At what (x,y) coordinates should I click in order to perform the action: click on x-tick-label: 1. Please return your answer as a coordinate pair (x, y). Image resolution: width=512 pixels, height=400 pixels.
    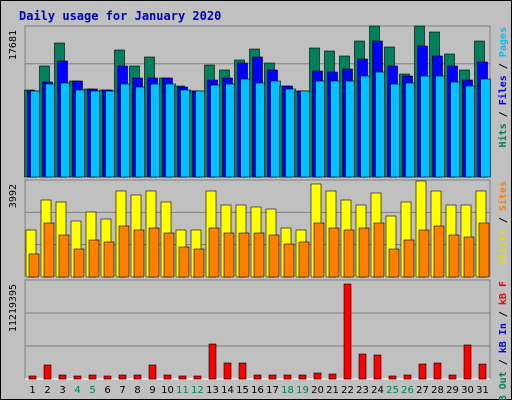
    Looking at the image, I should click on (32, 390).